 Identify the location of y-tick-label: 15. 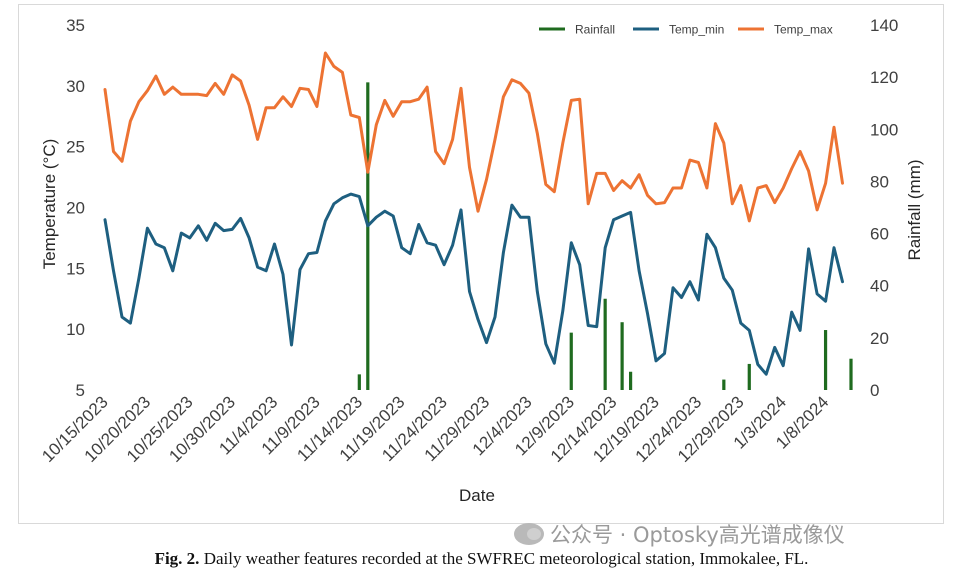
(75, 268).